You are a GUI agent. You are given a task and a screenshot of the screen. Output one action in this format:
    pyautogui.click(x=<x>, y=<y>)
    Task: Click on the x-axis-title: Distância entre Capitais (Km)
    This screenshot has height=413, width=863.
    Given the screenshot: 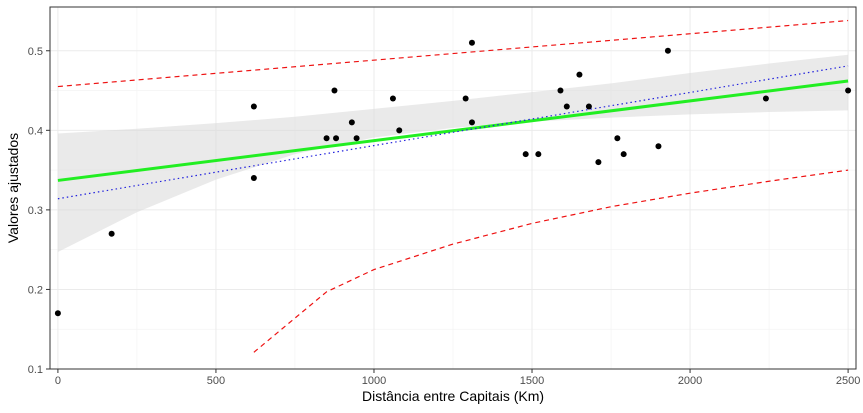 What is the action you would take?
    pyautogui.click(x=453, y=396)
    